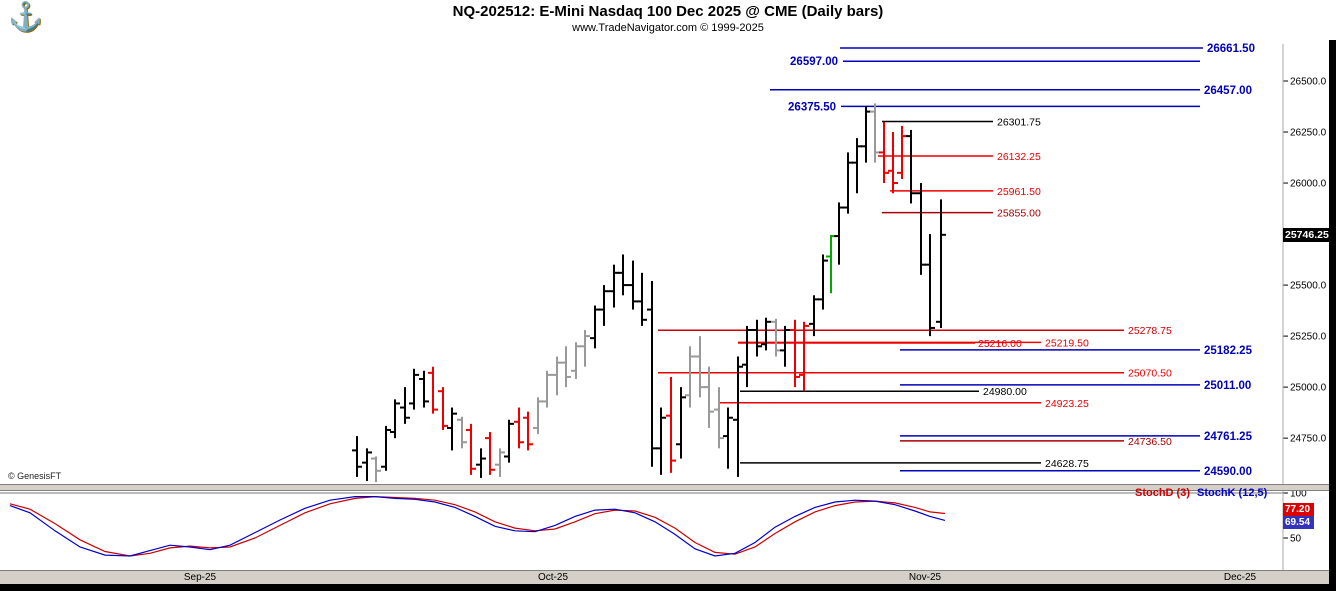 Image resolution: width=1336 pixels, height=591 pixels. What do you see at coordinates (1019, 157) in the screenshot?
I see `level-label: 26132.25` at bounding box center [1019, 157].